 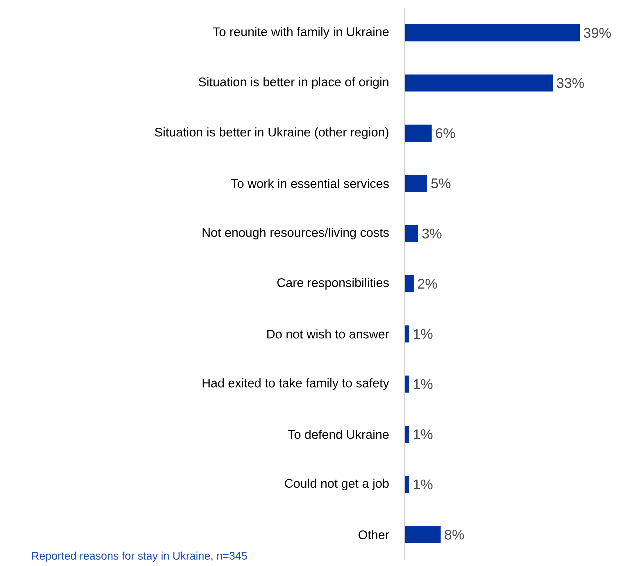 I want to click on y-tick-label: Situation is better in Ukraine (other region), so click(x=272, y=134).